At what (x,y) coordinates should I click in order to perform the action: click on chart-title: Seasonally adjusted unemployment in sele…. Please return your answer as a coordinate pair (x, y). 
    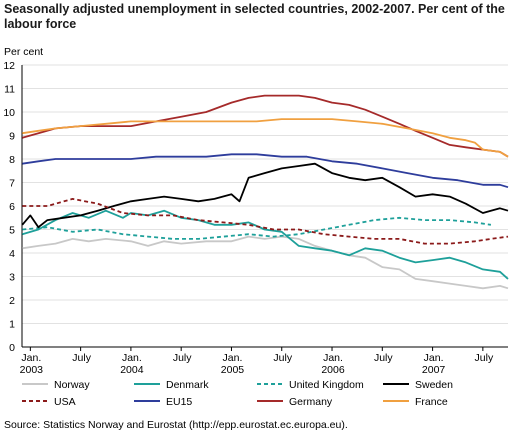
    Looking at the image, I should click on (254, 16).